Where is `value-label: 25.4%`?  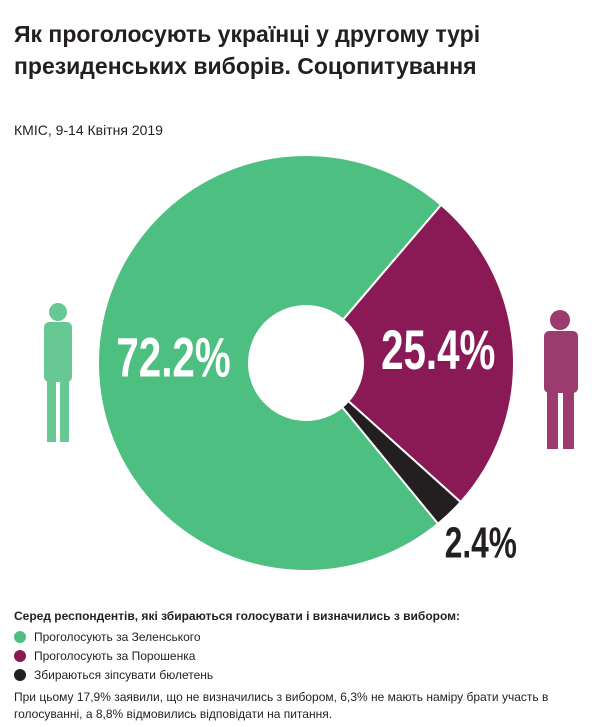 value-label: 25.4% is located at coordinates (438, 351).